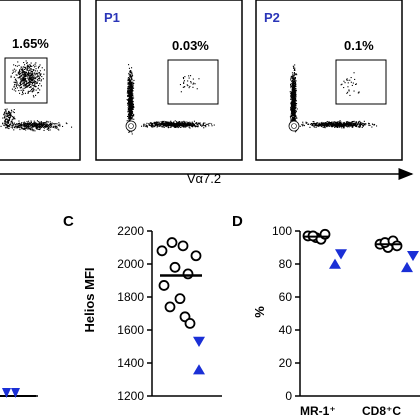 This screenshot has width=420, height=420. What do you see at coordinates (6, 393) in the screenshot?
I see `panel-b-triangle` at bounding box center [6, 393].